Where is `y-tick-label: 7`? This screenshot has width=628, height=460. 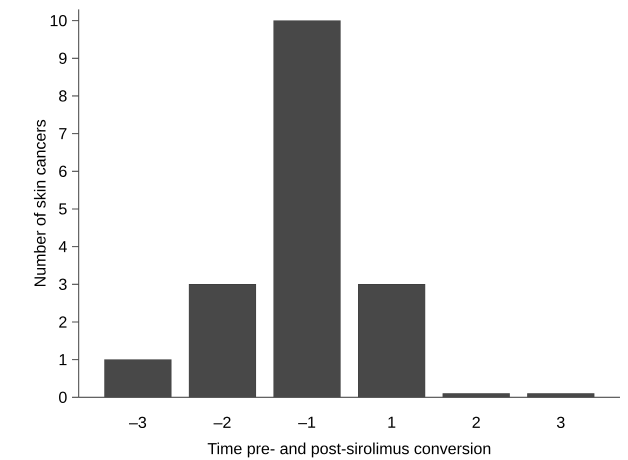
y-tick-label: 7 is located at coordinates (62, 134).